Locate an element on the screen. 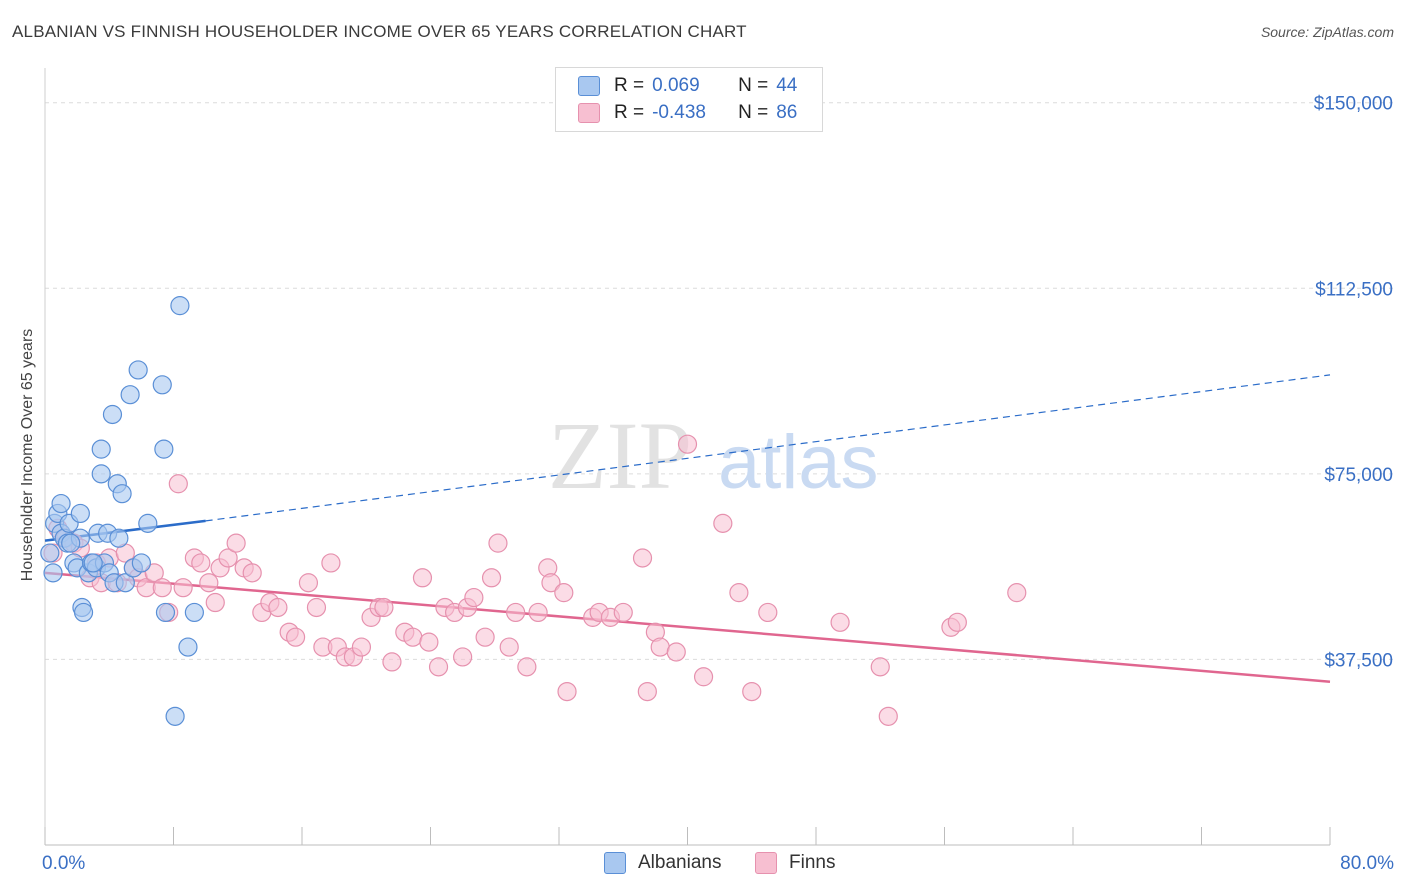  albanians-n-label: N = is located at coordinates (753, 85).